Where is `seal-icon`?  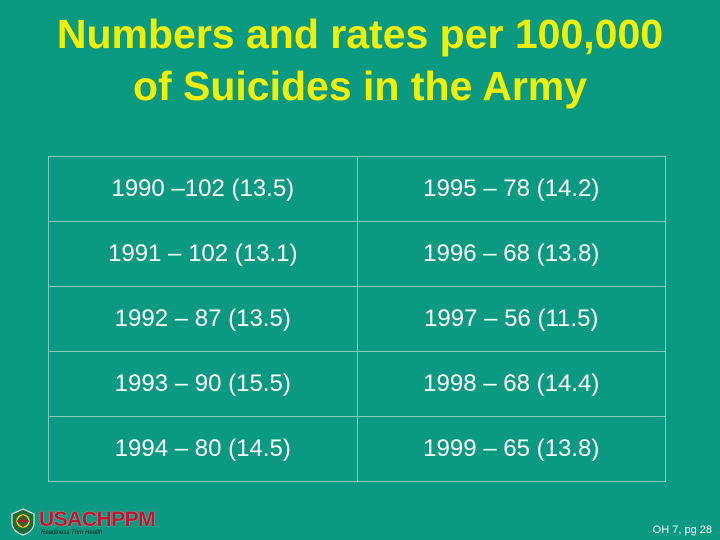
seal-icon is located at coordinates (23, 522).